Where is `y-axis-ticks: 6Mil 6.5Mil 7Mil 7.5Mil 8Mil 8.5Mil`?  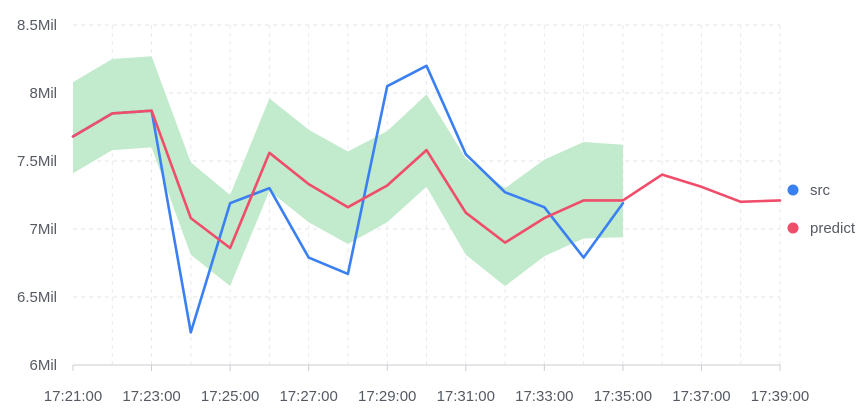 y-axis-ticks: 6Mil 6.5Mil 7Mil 7.5Mil 8Mil 8.5Mil is located at coordinates (37, 195).